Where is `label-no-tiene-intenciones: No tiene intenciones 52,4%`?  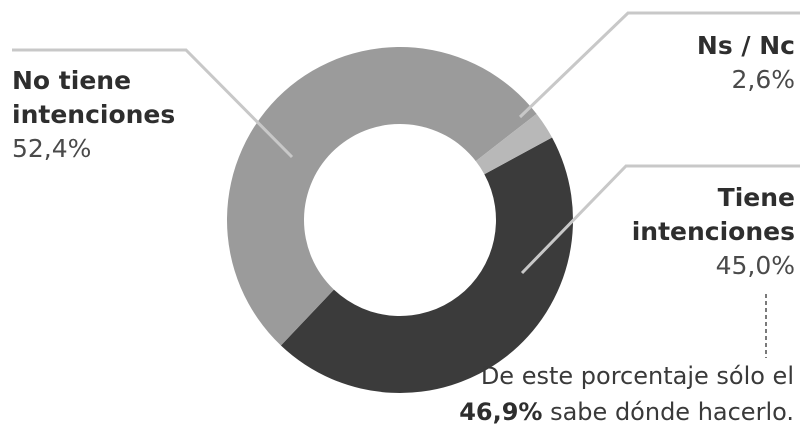
label-no-tiene-intenciones: No tiene intenciones 52,4% is located at coordinates (93, 115).